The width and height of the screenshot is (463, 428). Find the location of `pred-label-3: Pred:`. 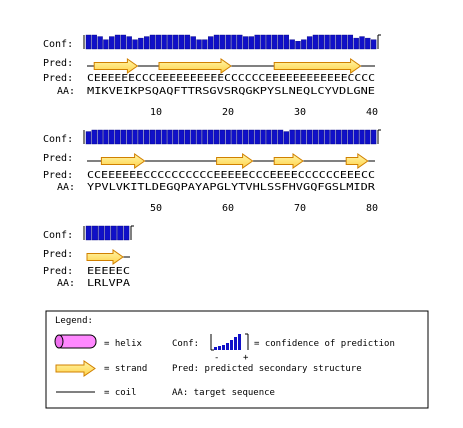

pred-label-3: Pred: is located at coordinates (58, 254).